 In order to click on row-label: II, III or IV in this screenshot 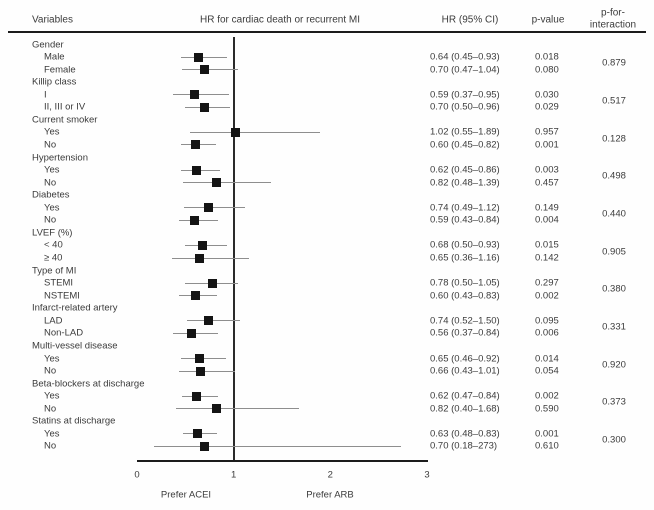, I will do `click(65, 107)`.